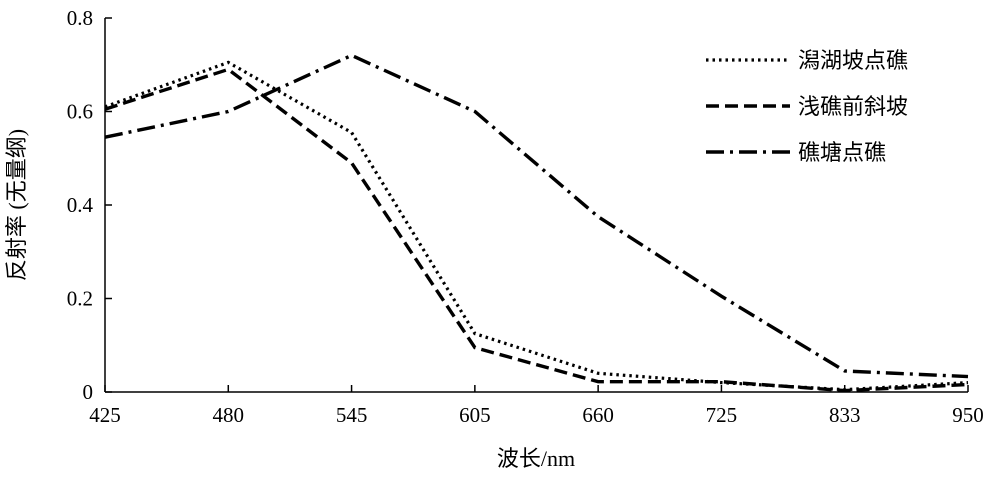  I want to click on legend-label: 潟湖坡点礁, so click(853, 60).